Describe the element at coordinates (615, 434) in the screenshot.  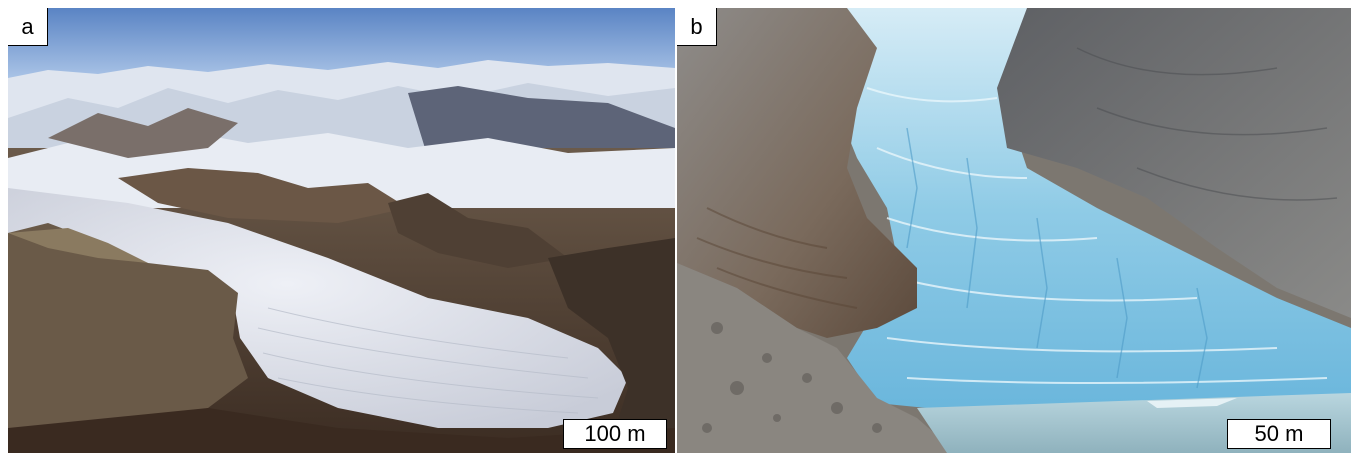
I see `scale-bar-a: 100 m` at that location.